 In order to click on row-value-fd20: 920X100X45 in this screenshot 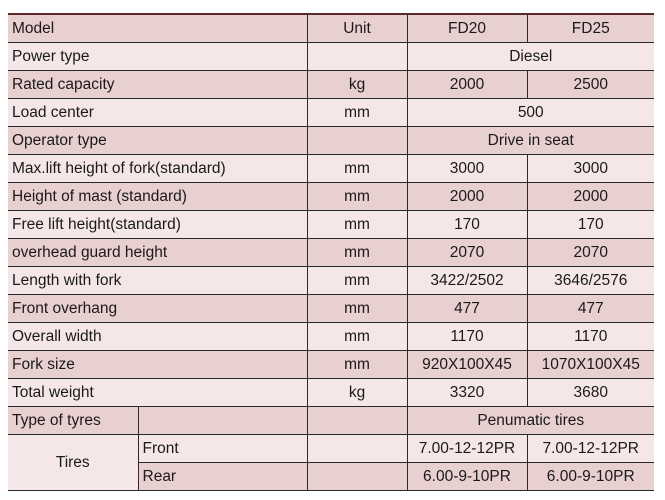, I will do `click(466, 364)`.